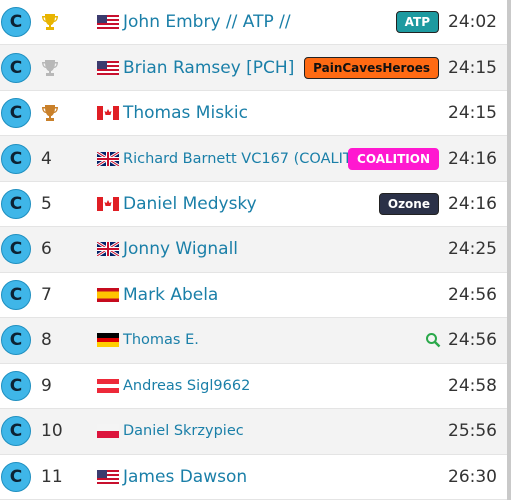  Describe the element at coordinates (251, 158) in the screenshot. I see `rider-name: Richard Barnett VC167 (COALITION` at that location.